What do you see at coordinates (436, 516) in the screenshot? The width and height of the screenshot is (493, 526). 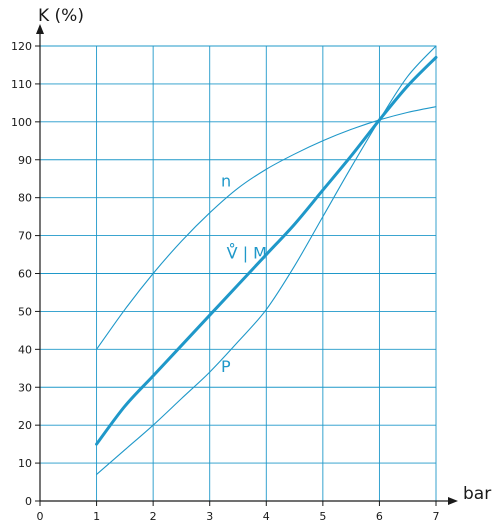 I see `x-tick-label: 7` at bounding box center [436, 516].